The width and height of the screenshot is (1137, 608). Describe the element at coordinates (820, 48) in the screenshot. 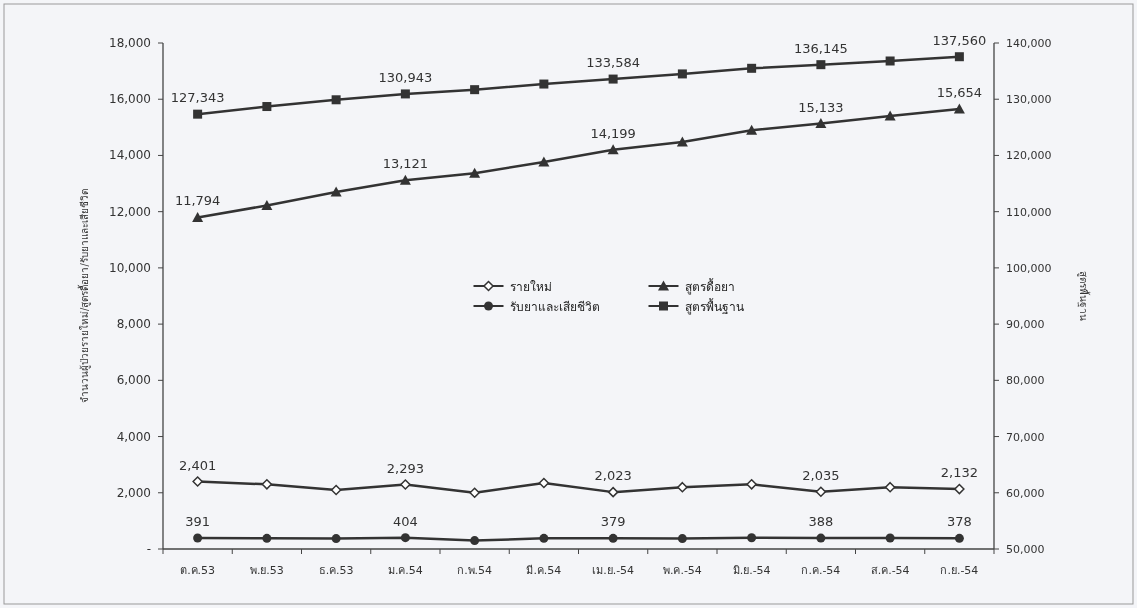

I see `data-label: 136,145` at that location.